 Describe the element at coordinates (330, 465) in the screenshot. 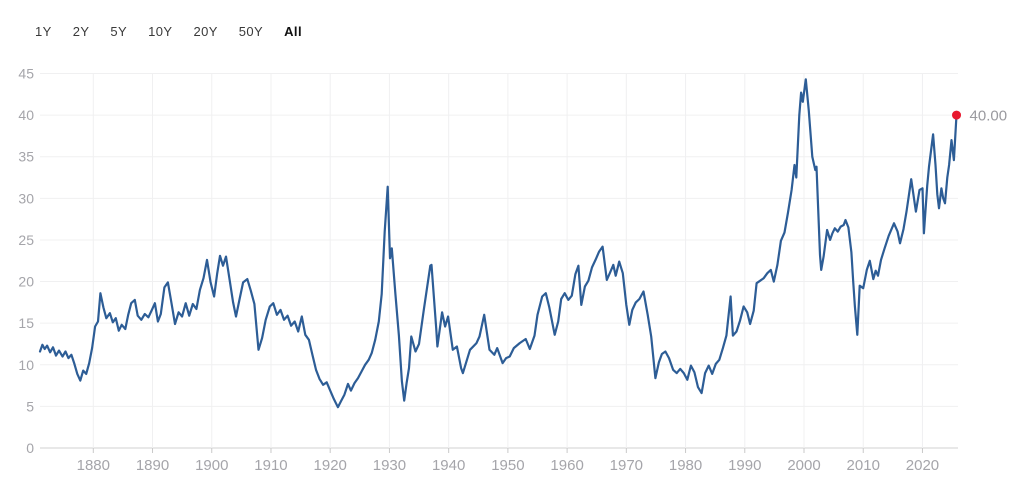

I see `x-tick-label: 1920` at that location.